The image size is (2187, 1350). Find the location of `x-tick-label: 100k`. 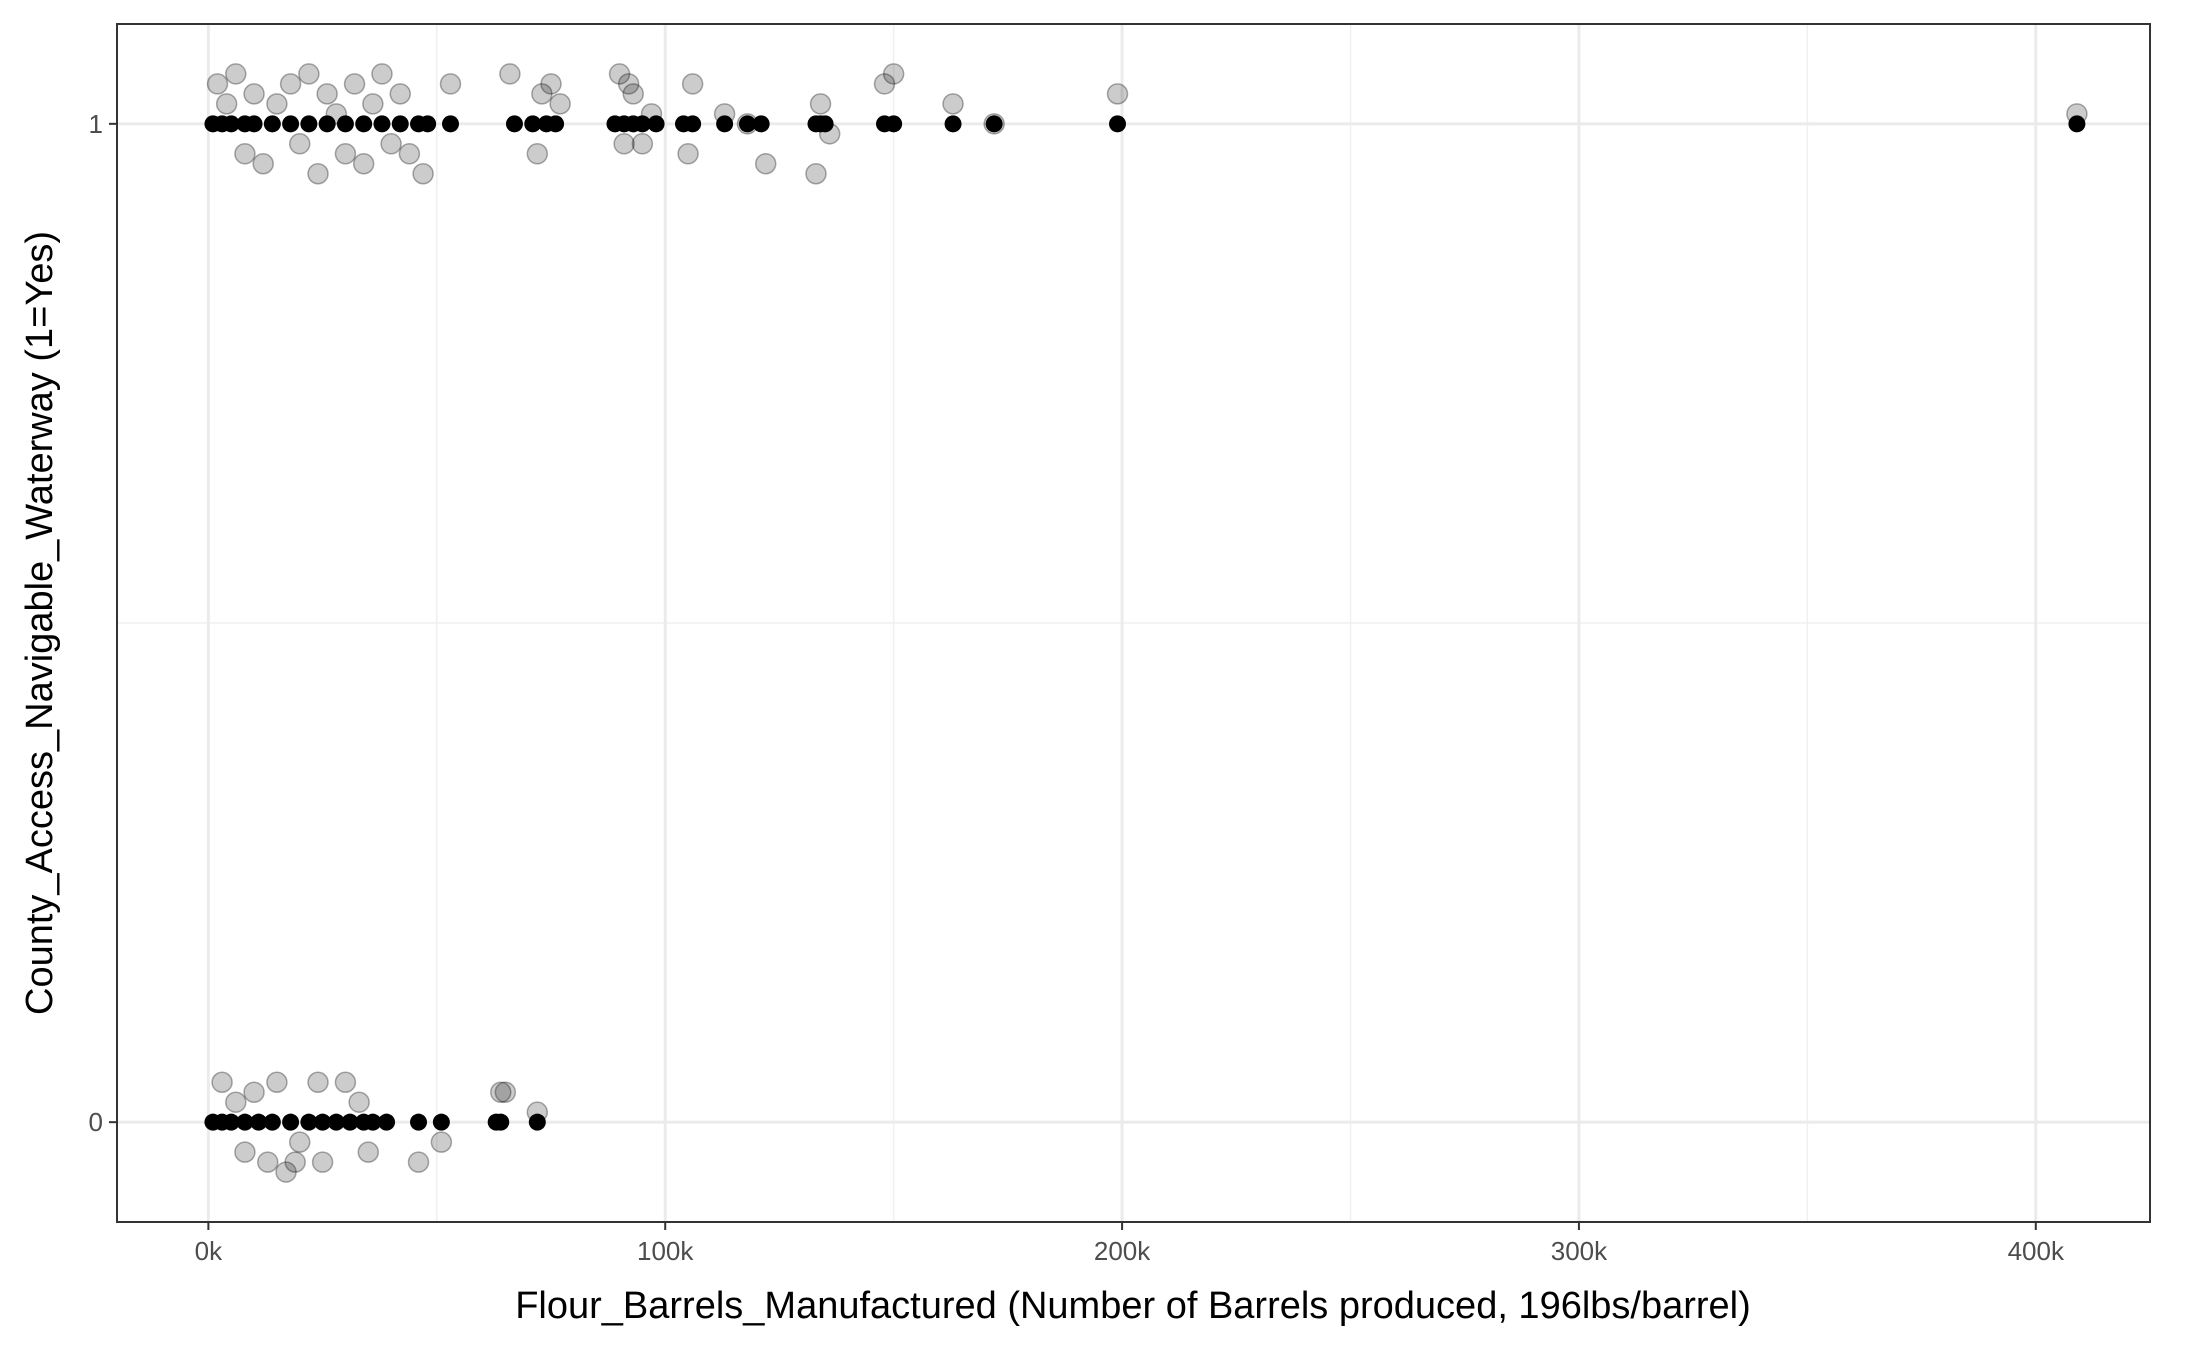

x-tick-label: 100k is located at coordinates (665, 1251).